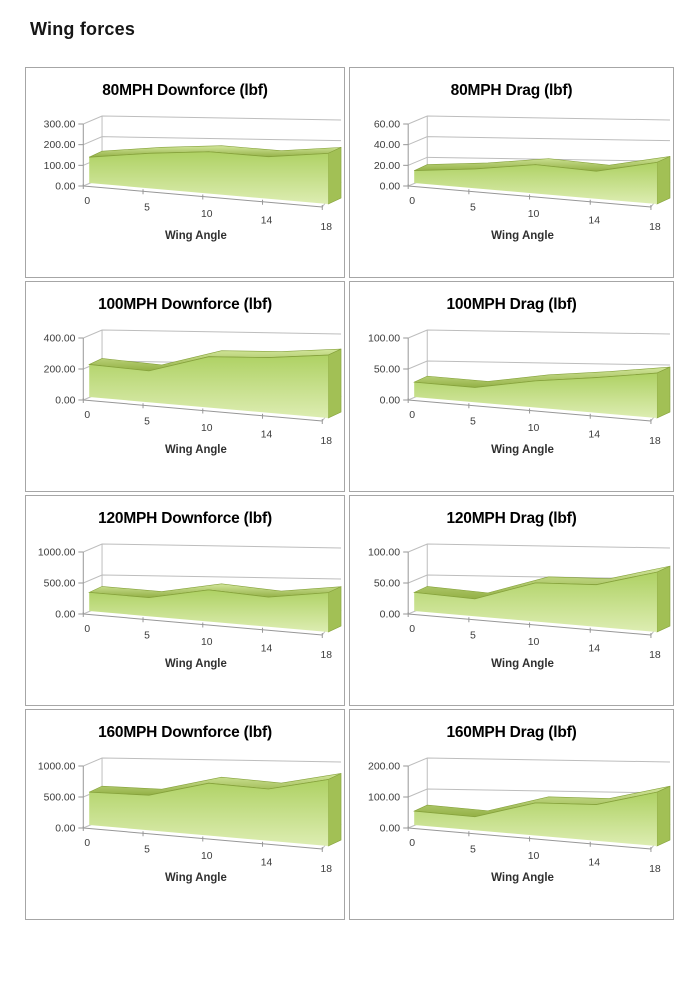  I want to click on area-chart-svg: 0.00 200.00 400.00 0 5 10 14 18 Wing Angle, so click(193, 392).